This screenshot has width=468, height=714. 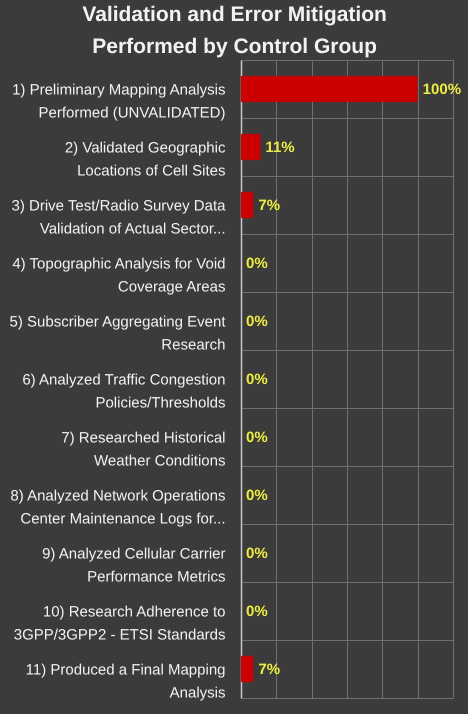 What do you see at coordinates (119, 276) in the screenshot?
I see `y-tick-label: 4) Topographic Analysis for Void Coverage Areas` at bounding box center [119, 276].